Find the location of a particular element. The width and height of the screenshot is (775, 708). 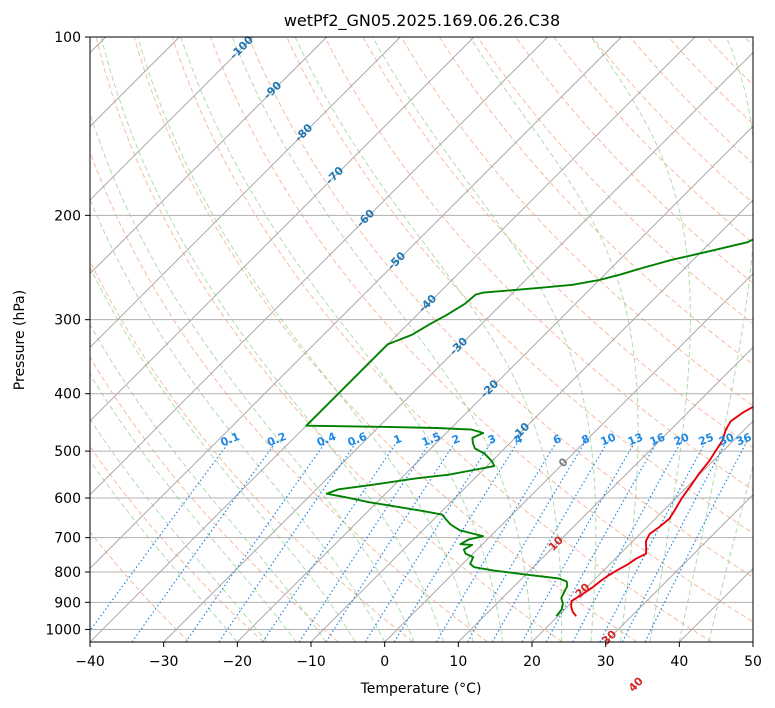

y-axis-title: Pressure (hPa) is located at coordinates (20, 340).